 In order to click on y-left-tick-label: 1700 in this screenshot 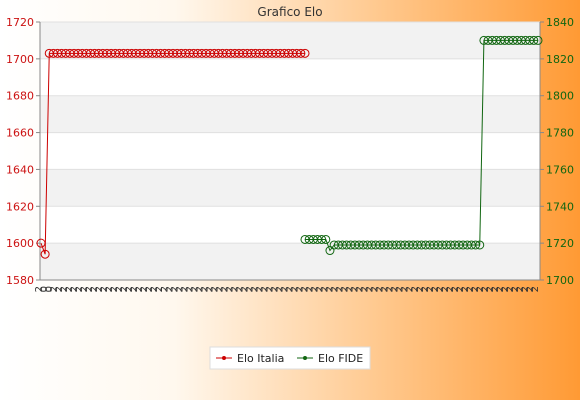, I will do `click(20, 59)`.